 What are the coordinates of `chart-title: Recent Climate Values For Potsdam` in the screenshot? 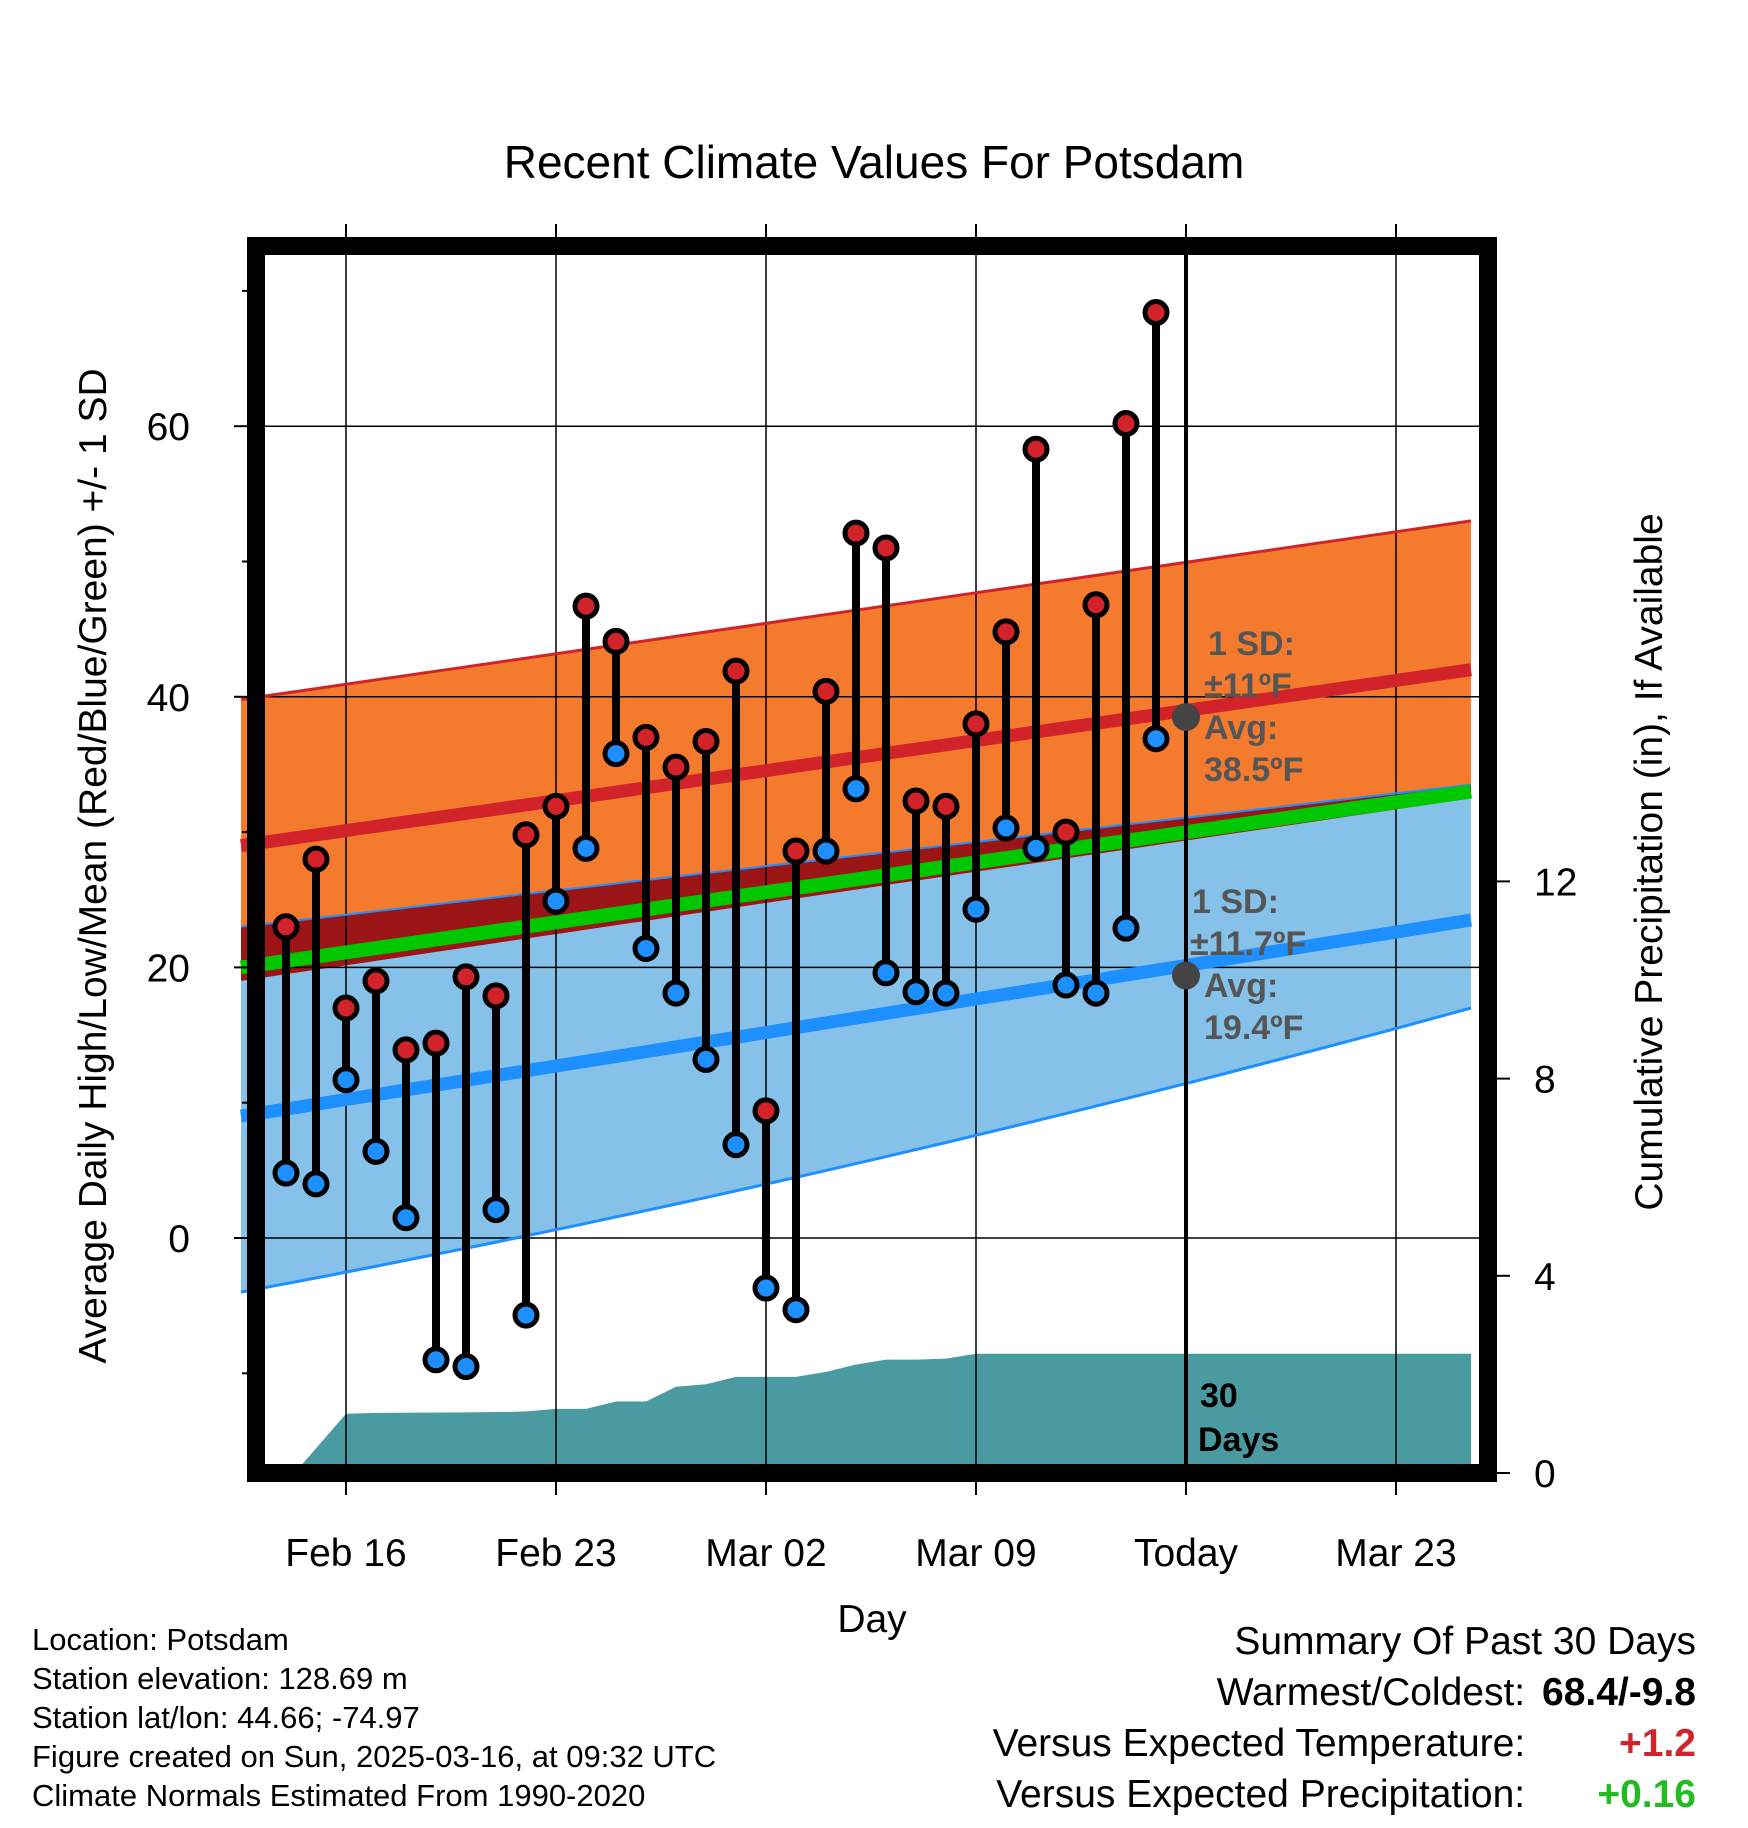 It's located at (874, 162).